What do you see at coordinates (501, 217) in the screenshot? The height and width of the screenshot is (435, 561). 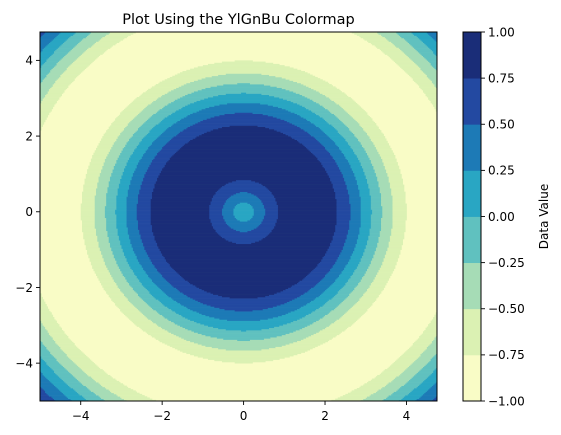 I see `colorbar-tick-label: 0.00` at bounding box center [501, 217].